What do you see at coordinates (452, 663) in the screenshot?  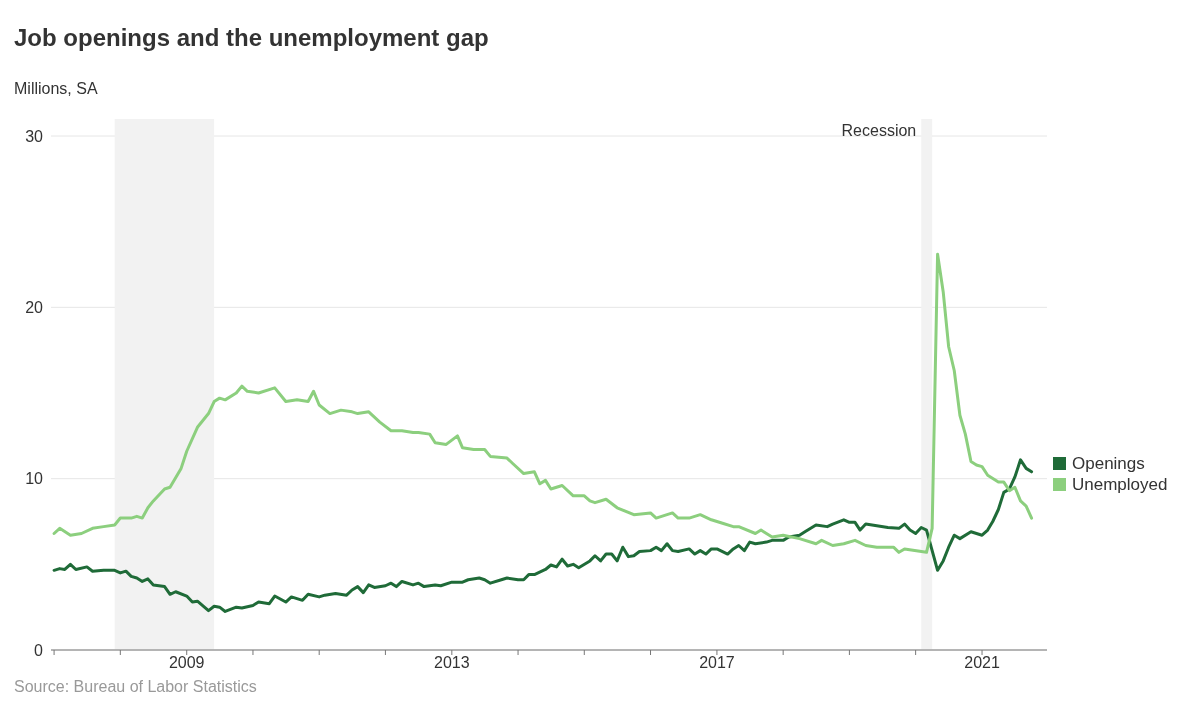 I see `x-tick-label: 2013` at bounding box center [452, 663].